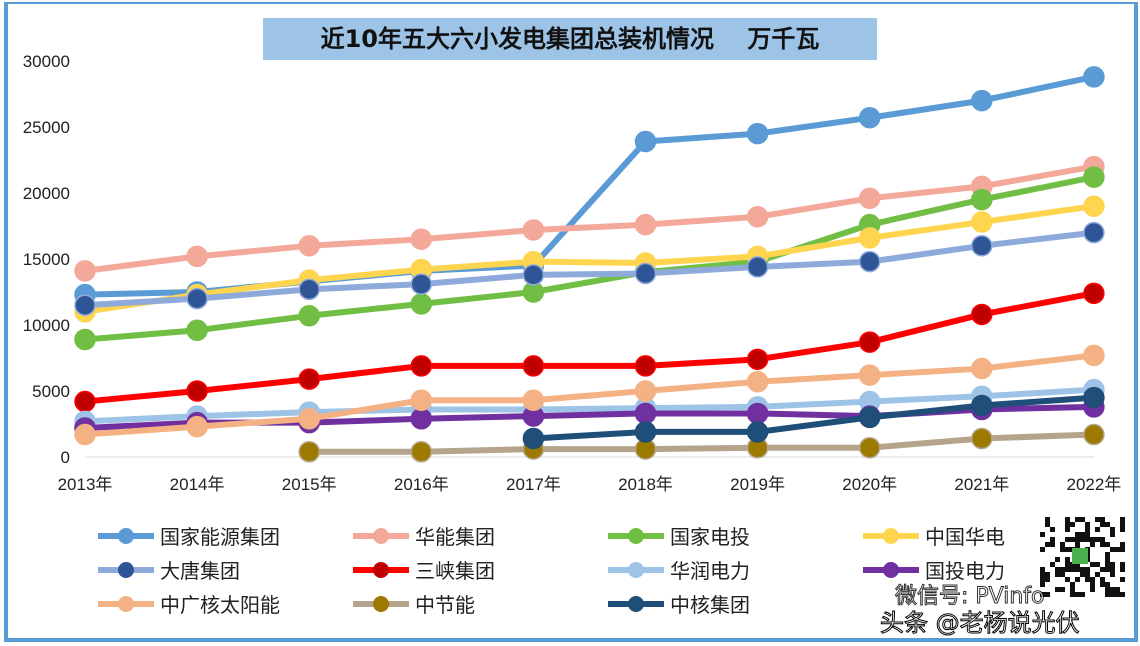 The image size is (1140, 646). Describe the element at coordinates (710, 571) in the screenshot. I see `legend-label-6: 华润电力` at that location.